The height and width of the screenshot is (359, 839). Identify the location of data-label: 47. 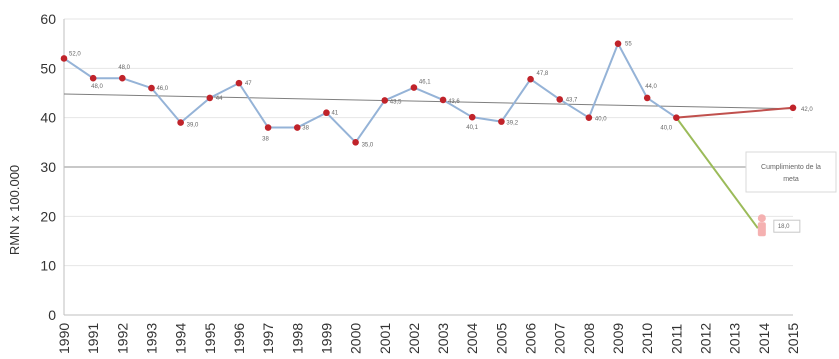
(248, 84).